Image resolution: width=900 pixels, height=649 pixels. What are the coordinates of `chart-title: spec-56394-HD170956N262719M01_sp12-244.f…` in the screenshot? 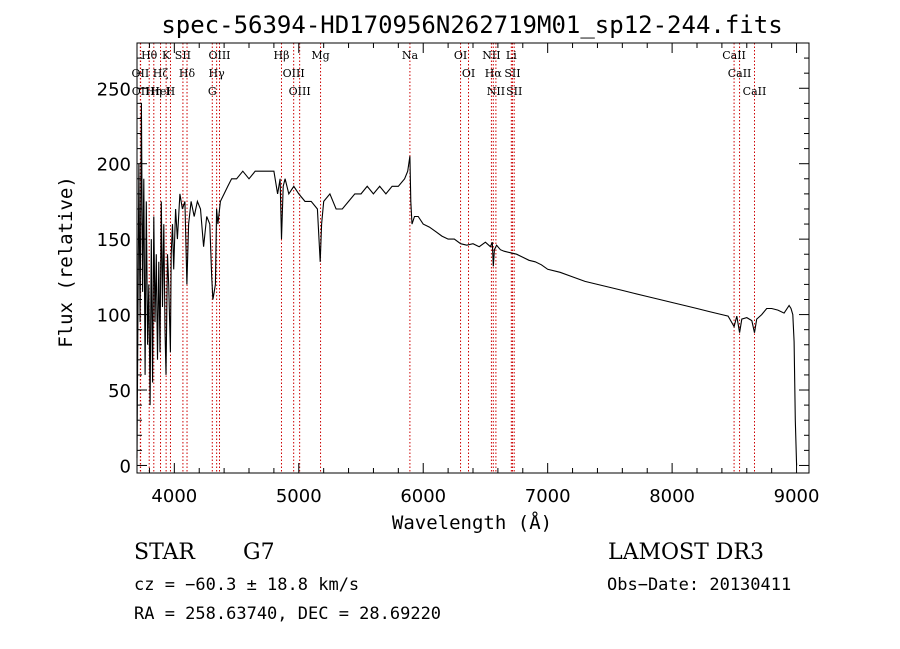 It's located at (471, 25).